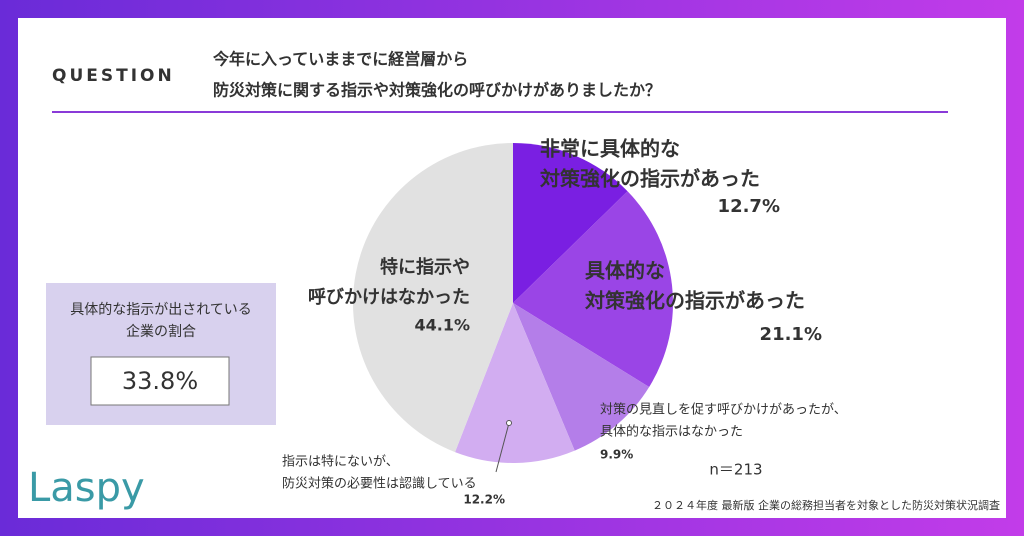 This screenshot has height=536, width=1024. Describe the element at coordinates (671, 432) in the screenshot. I see `slice-label: 具体的な指示はなかった` at that location.